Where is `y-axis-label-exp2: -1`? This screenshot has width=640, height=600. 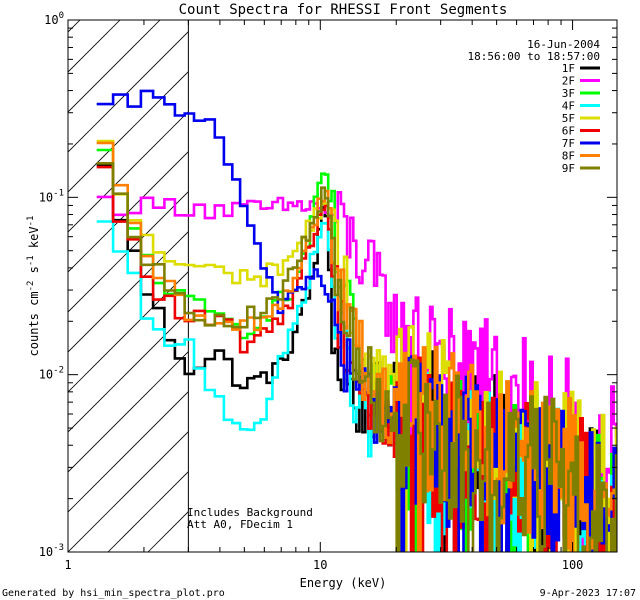
y-axis-label-exp2: -1 is located at coordinates (31, 260).